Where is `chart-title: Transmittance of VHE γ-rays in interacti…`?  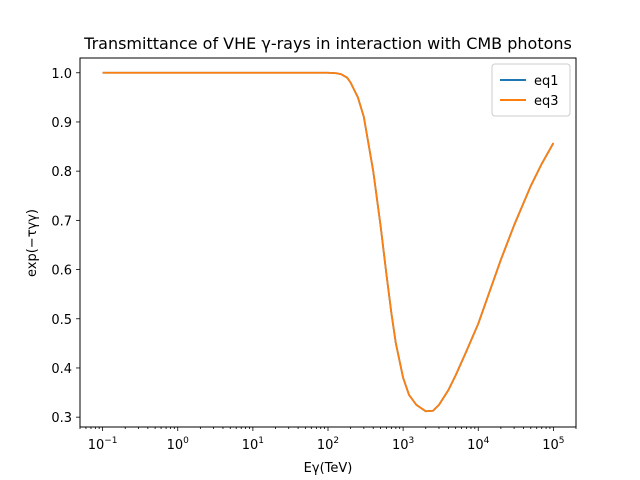 chart-title: Transmittance of VHE γ-rays in interacti… is located at coordinates (327, 43).